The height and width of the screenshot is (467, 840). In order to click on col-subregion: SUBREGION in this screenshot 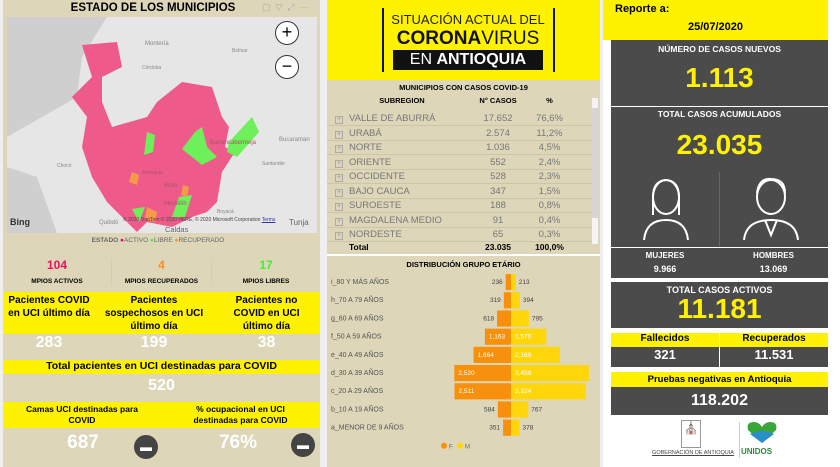, I will do `click(402, 100)`.